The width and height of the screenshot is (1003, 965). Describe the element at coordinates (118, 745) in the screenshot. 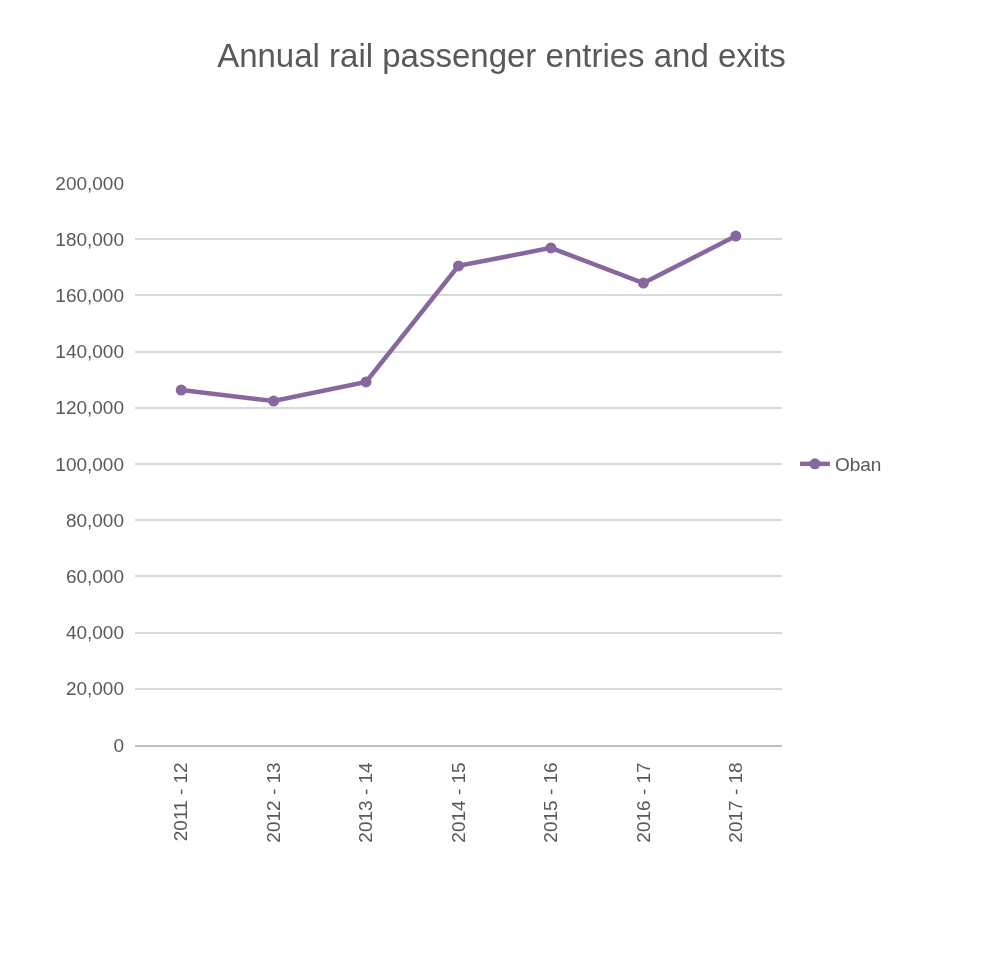

I see `y-tick-label: 0` at that location.